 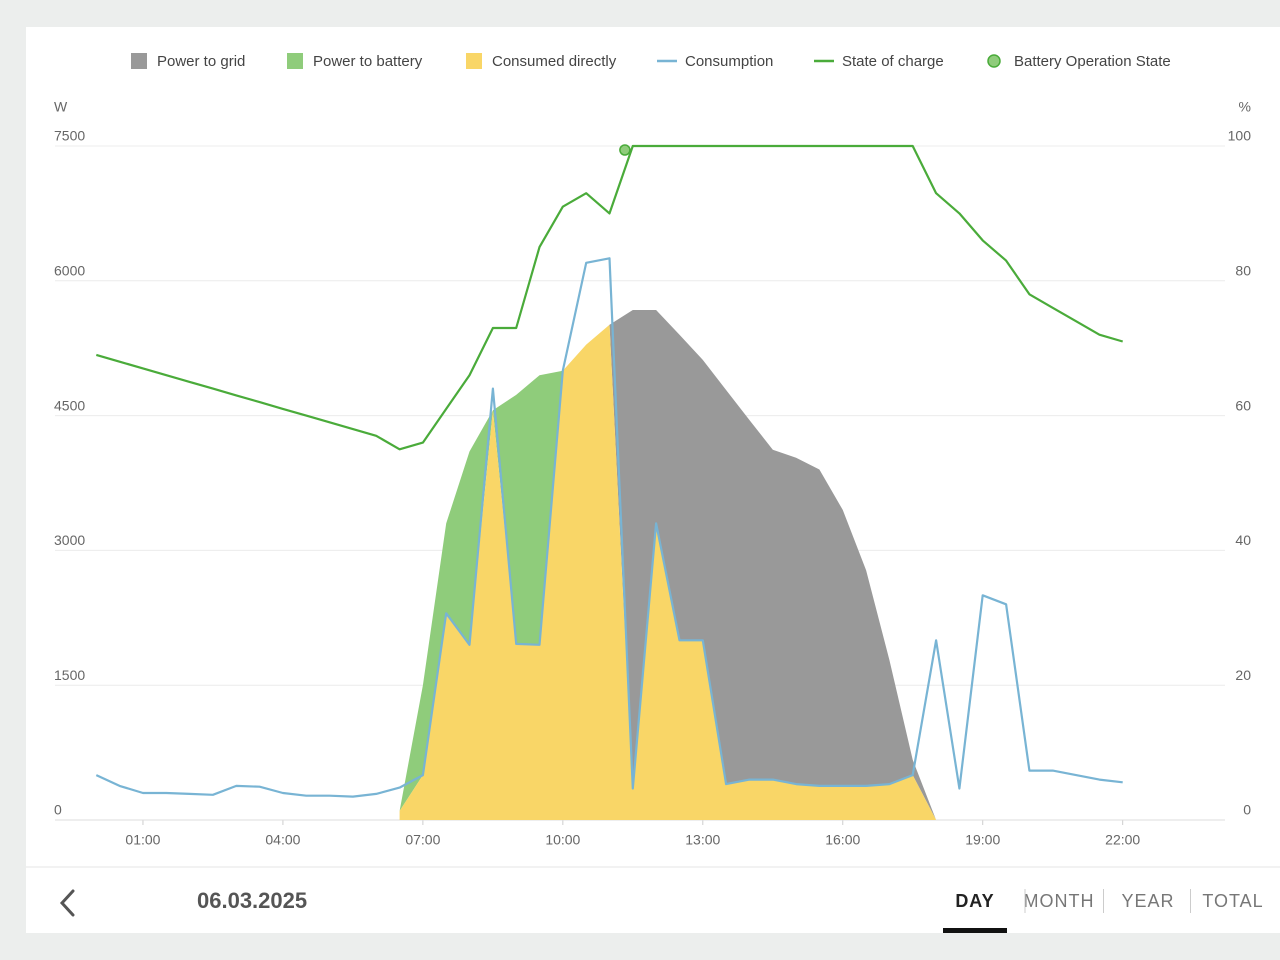 I want to click on y-tick-label: 6000, so click(x=69, y=271).